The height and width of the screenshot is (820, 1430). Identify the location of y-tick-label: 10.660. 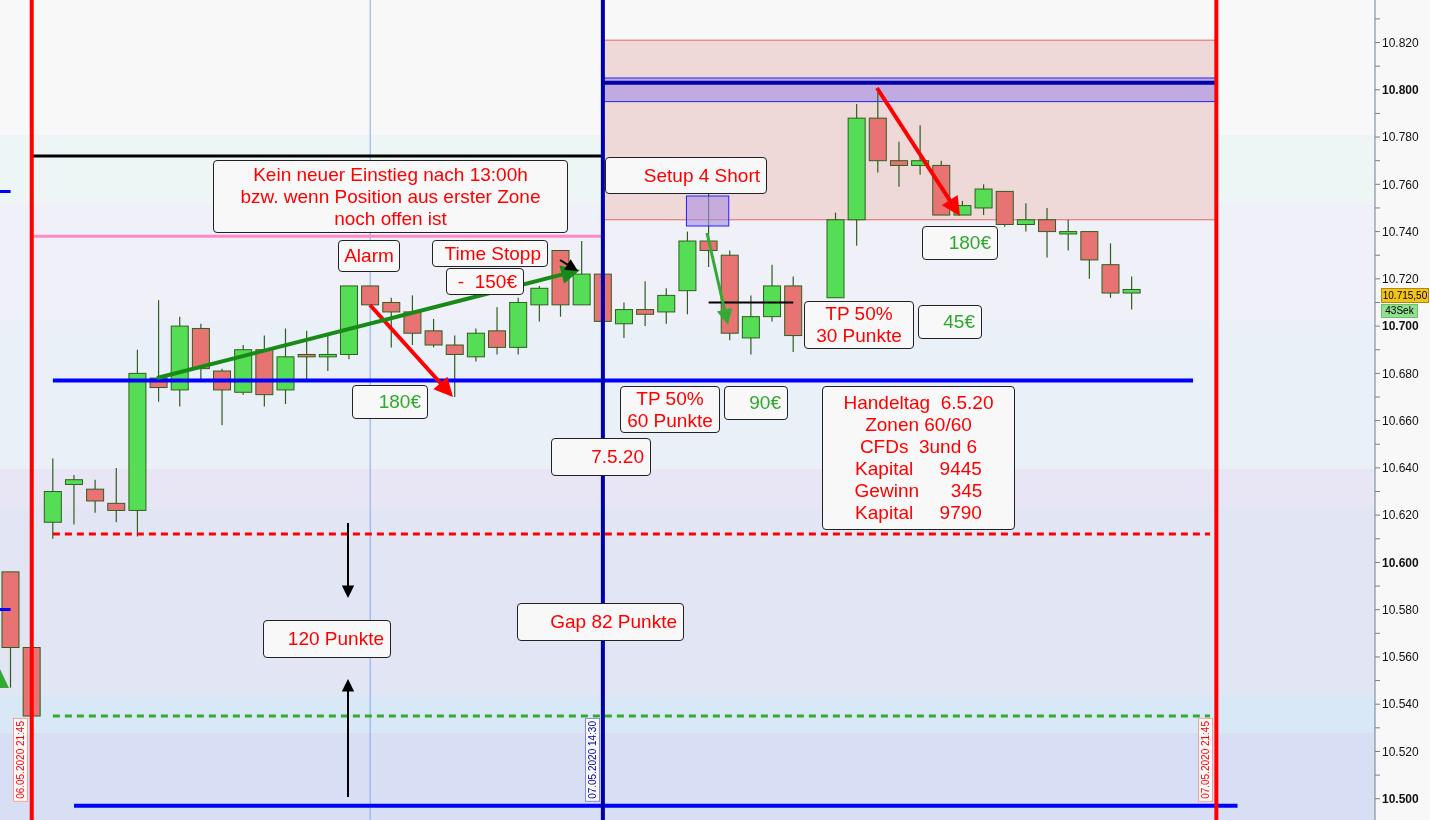
(1401, 420).